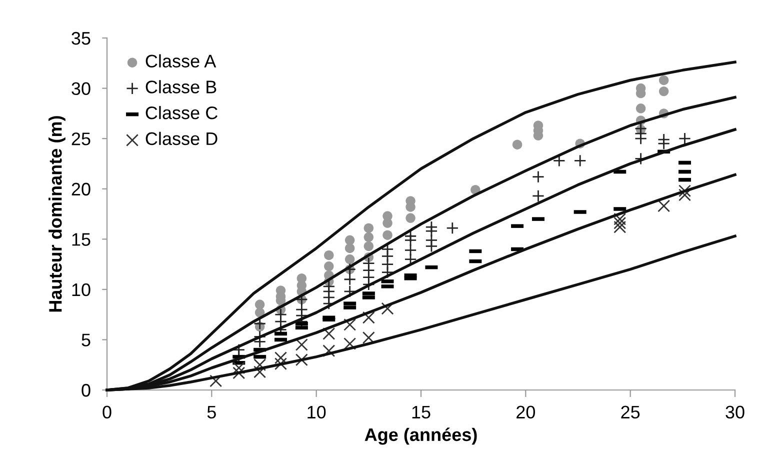  What do you see at coordinates (182, 139) in the screenshot?
I see `legend-label: Classe D` at bounding box center [182, 139].